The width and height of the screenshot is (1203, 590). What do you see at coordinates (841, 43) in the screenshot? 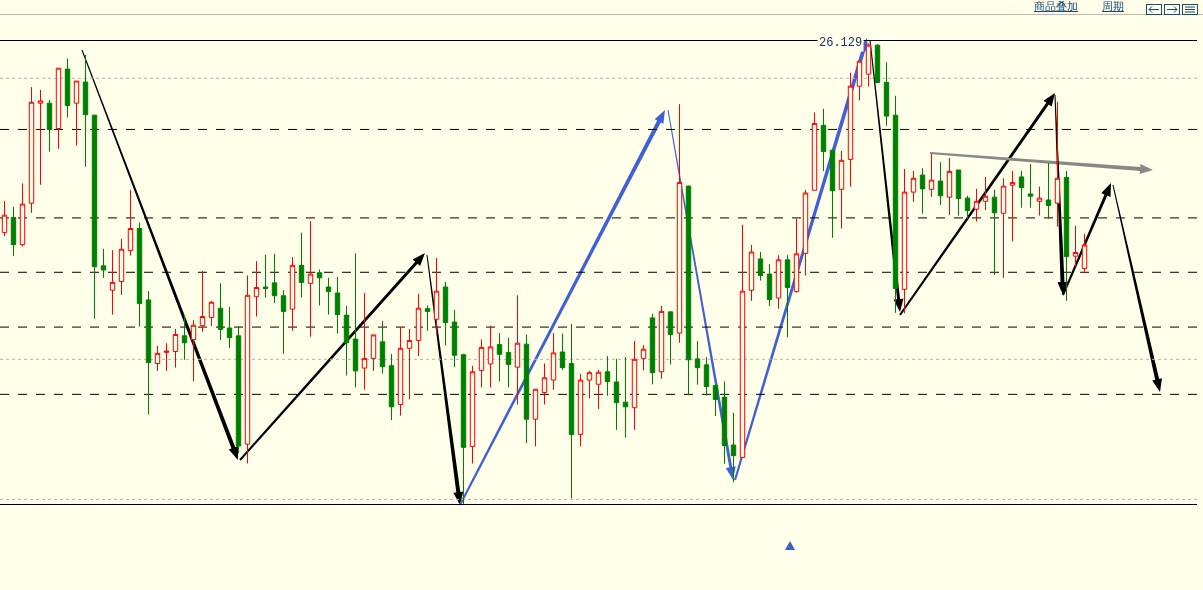
I see `annotation: 26.129` at bounding box center [841, 43].